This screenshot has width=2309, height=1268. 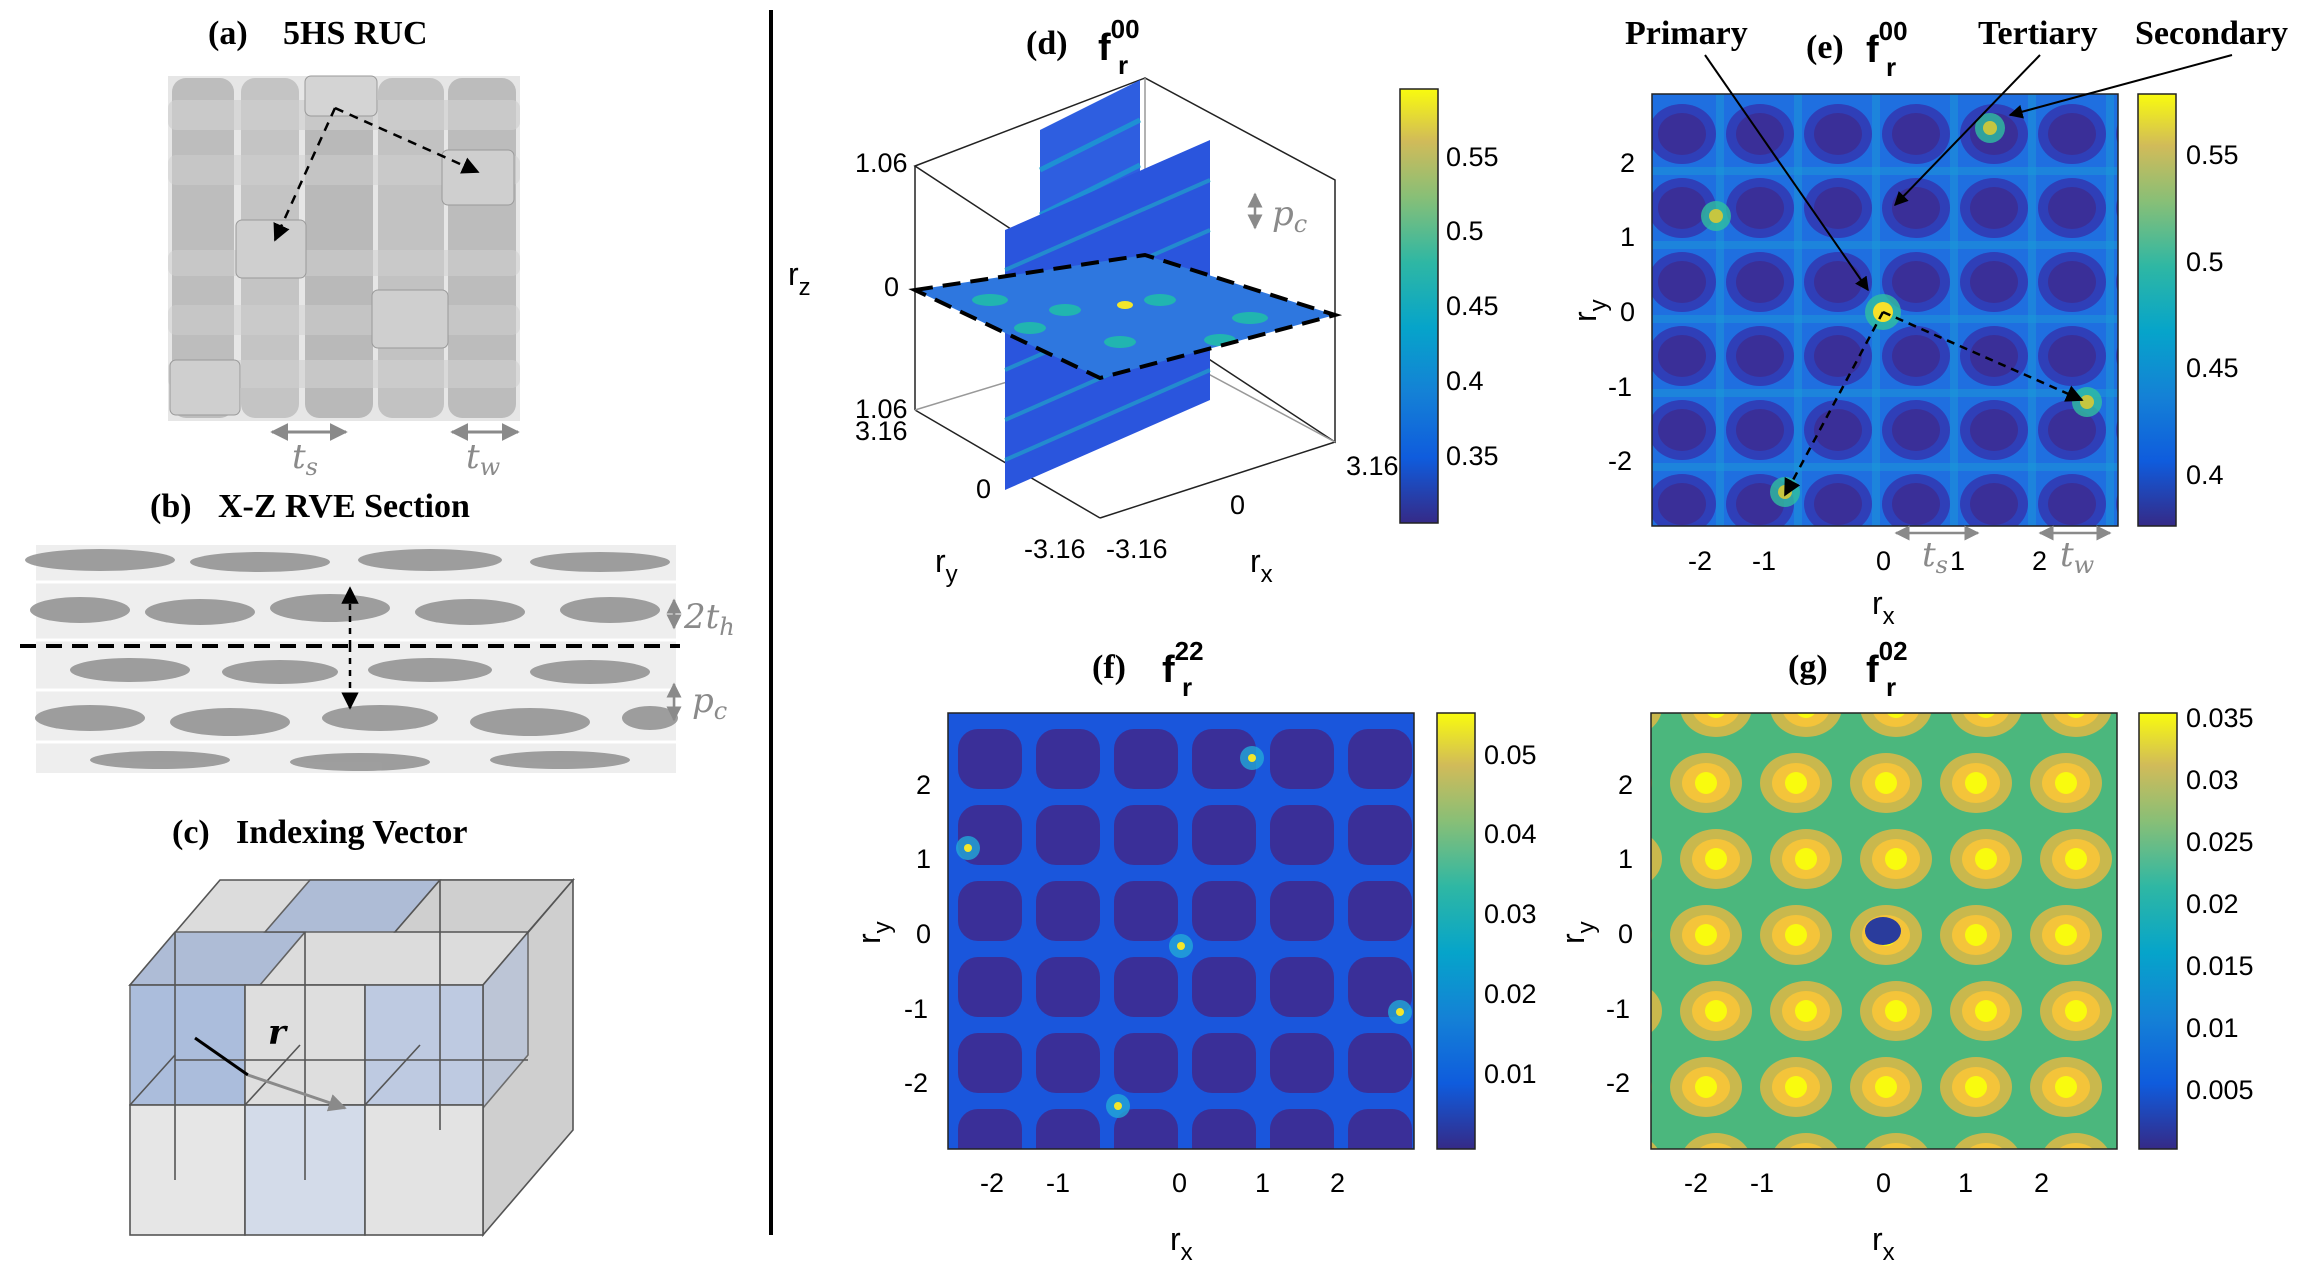 What do you see at coordinates (351, 1057) in the screenshot?
I see `cube-grid` at bounding box center [351, 1057].